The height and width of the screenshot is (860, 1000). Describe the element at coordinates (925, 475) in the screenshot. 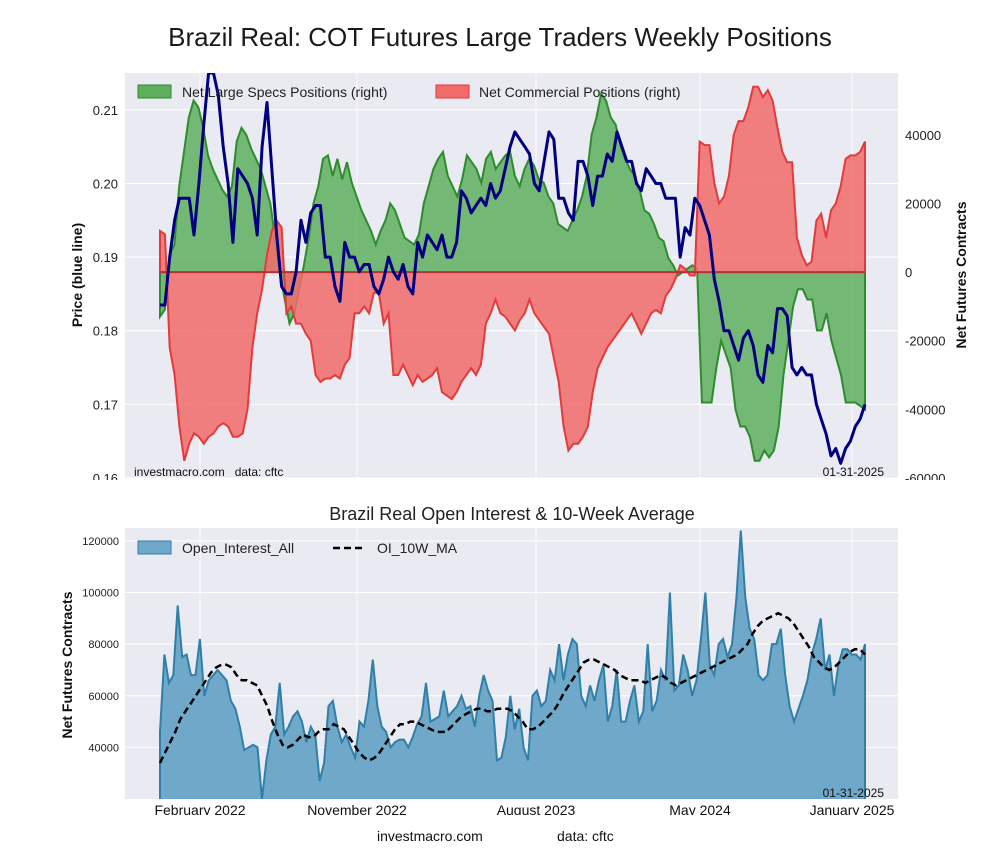

I see `top-right-tick-0: -60000` at that location.